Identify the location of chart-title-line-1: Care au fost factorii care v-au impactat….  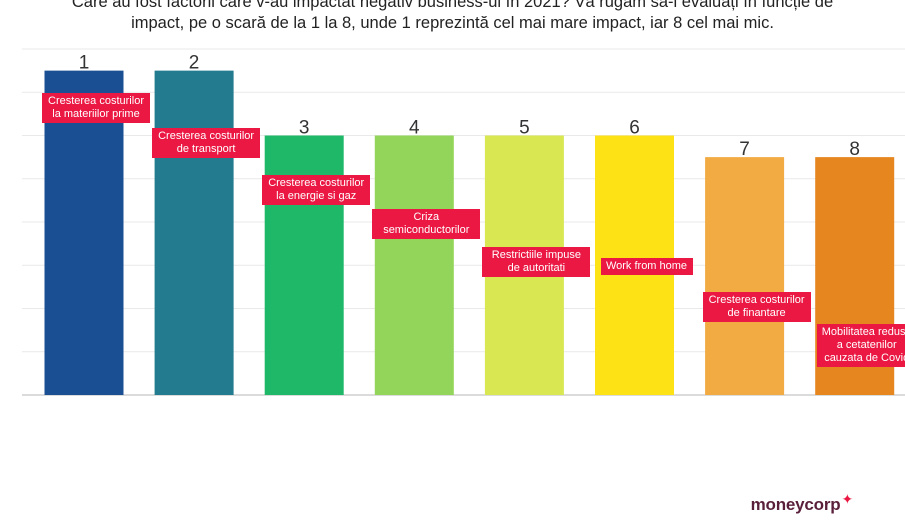
(452, 5).